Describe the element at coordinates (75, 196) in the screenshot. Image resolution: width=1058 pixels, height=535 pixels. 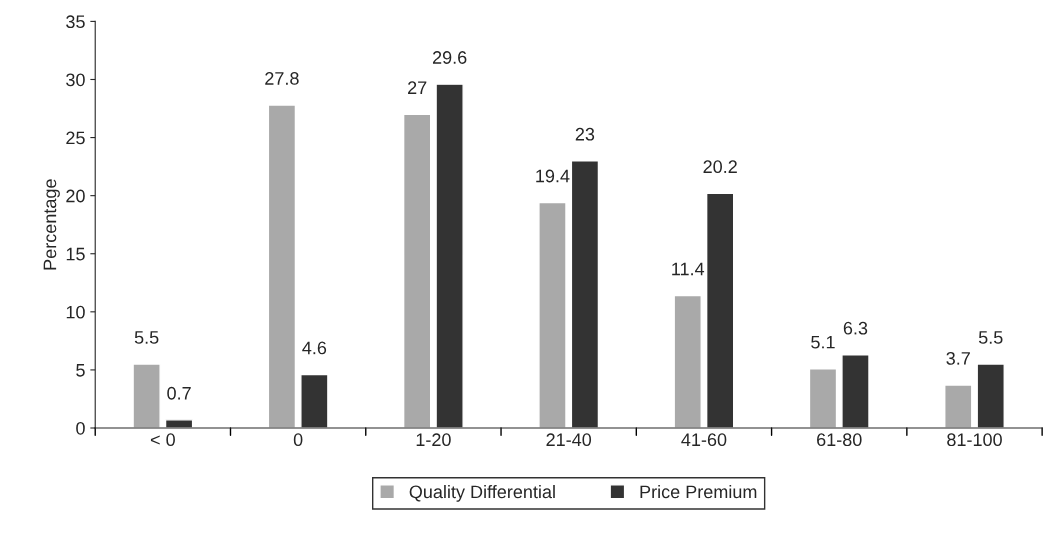
I see `y-tick-label: 20` at that location.